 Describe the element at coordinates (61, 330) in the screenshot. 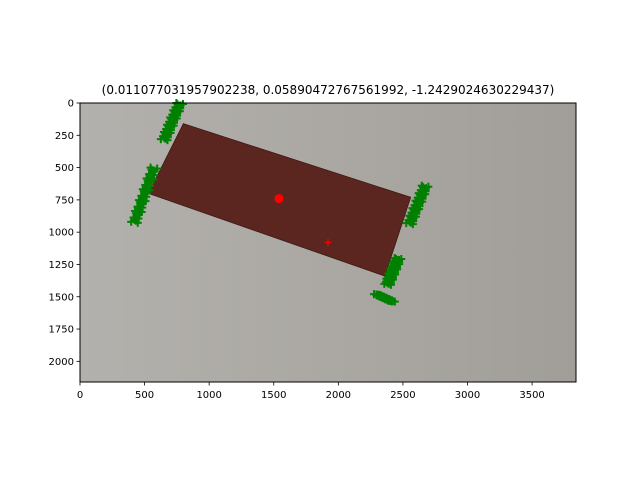

I see `y-tick-label: 1750` at that location.